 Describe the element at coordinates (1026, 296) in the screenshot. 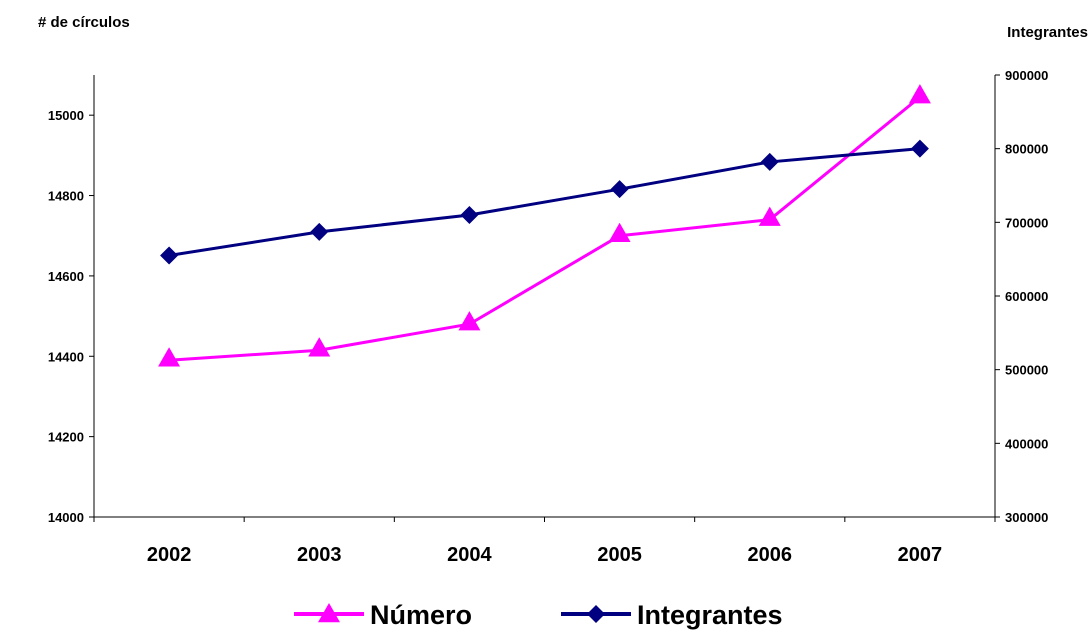

I see `right-tick-label: 600000` at that location.